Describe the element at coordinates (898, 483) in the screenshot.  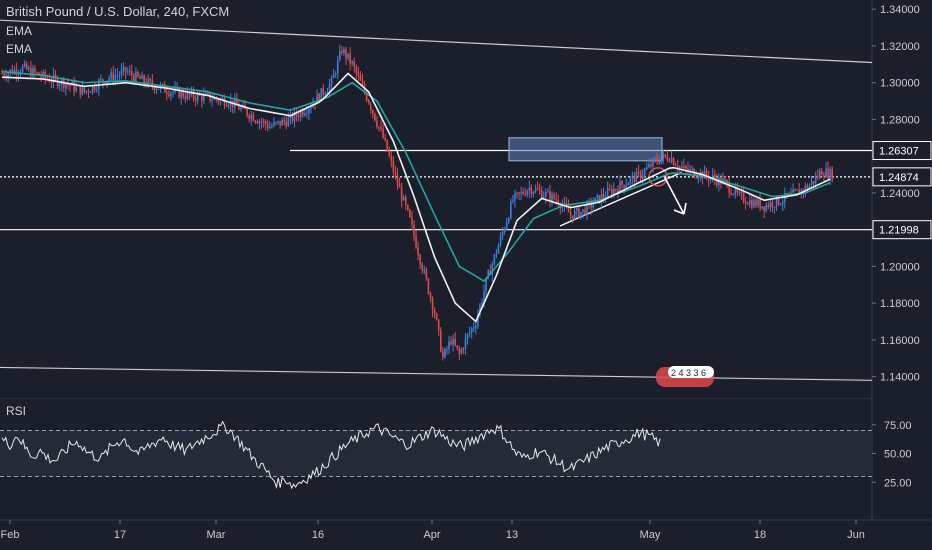
I see `rsi-tick-label: 25.00` at that location.